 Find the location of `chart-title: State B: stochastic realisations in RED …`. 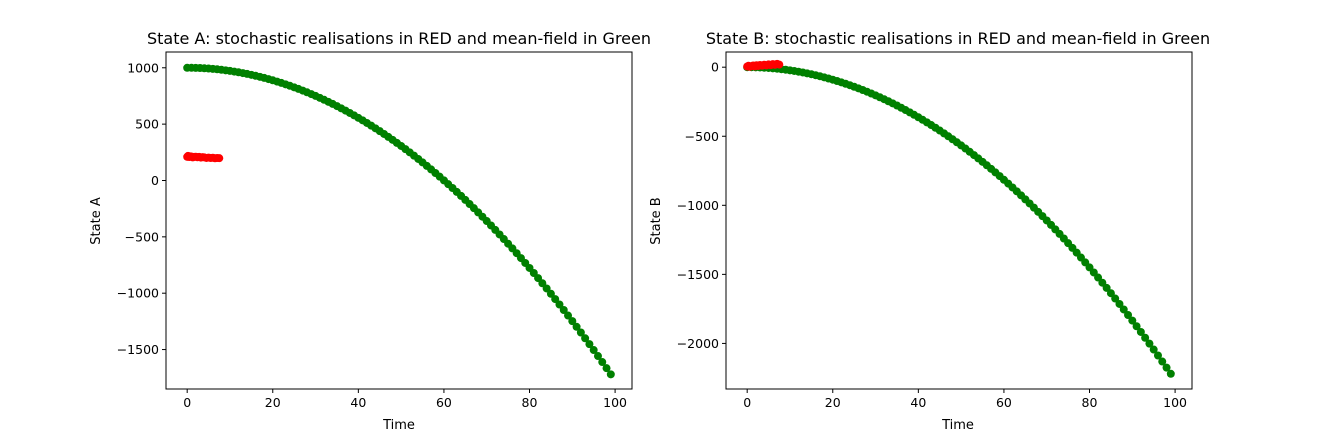

chart-title: State B: stochastic realisations in RED … is located at coordinates (958, 38).